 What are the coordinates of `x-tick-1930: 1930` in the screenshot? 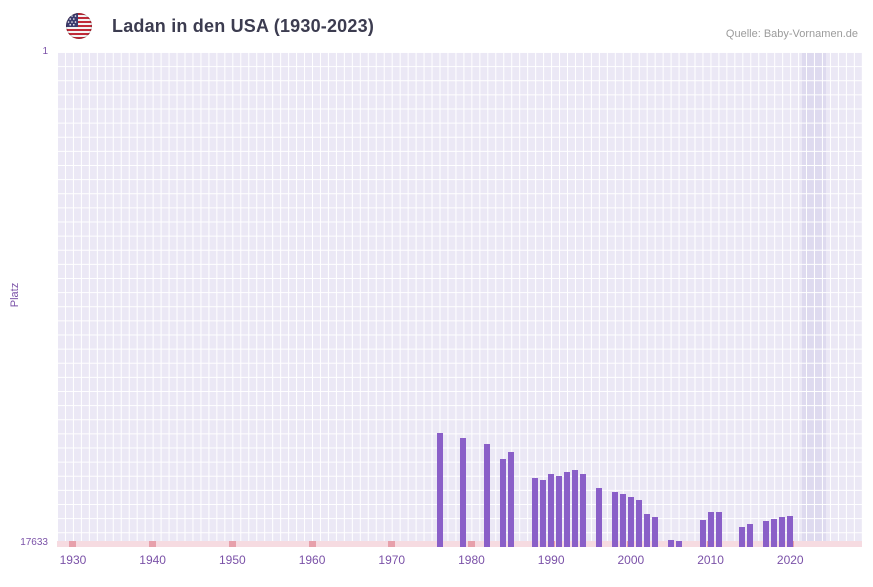 It's located at (73, 560).